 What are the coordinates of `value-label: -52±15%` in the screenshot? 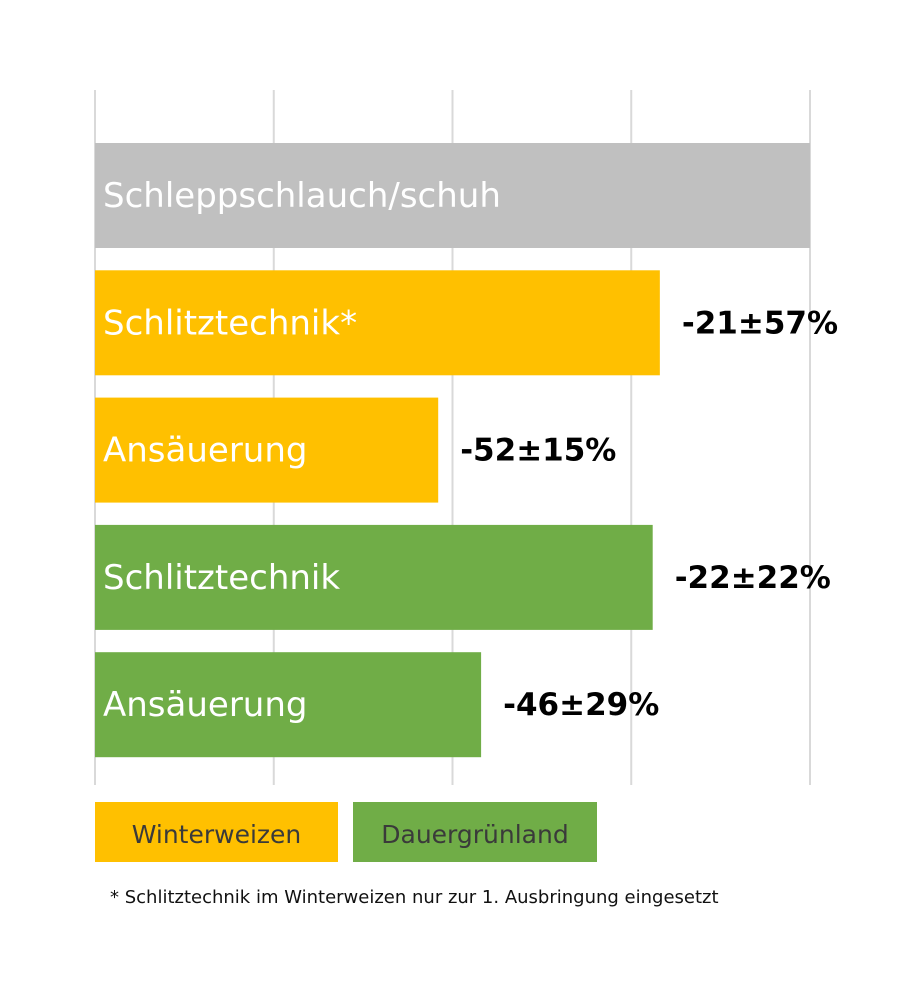 It's located at (538, 451).